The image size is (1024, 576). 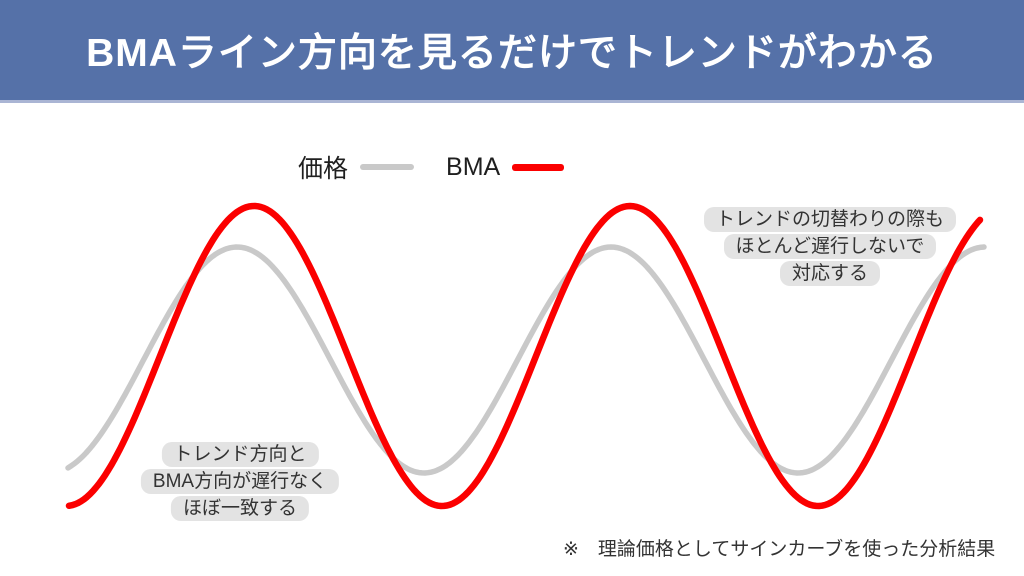 I want to click on annotation-line: トレンド方向と, so click(x=240, y=454).